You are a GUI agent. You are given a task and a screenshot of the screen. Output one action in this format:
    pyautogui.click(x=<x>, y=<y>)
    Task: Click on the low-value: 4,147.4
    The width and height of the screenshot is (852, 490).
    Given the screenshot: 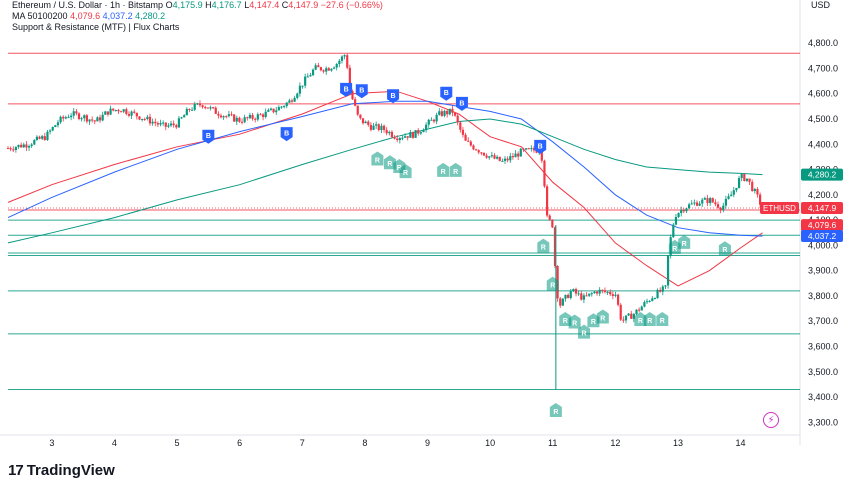 What is the action you would take?
    pyautogui.click(x=264, y=5)
    